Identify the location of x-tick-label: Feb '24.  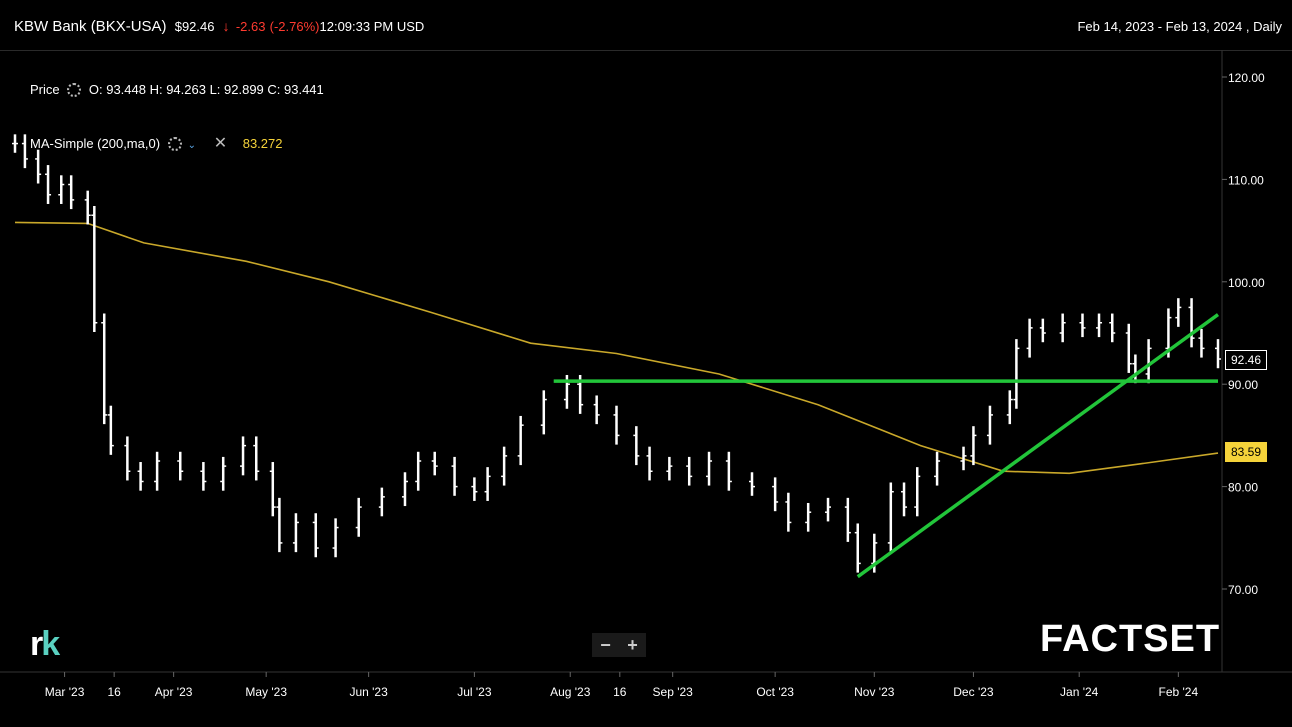
(1179, 692).